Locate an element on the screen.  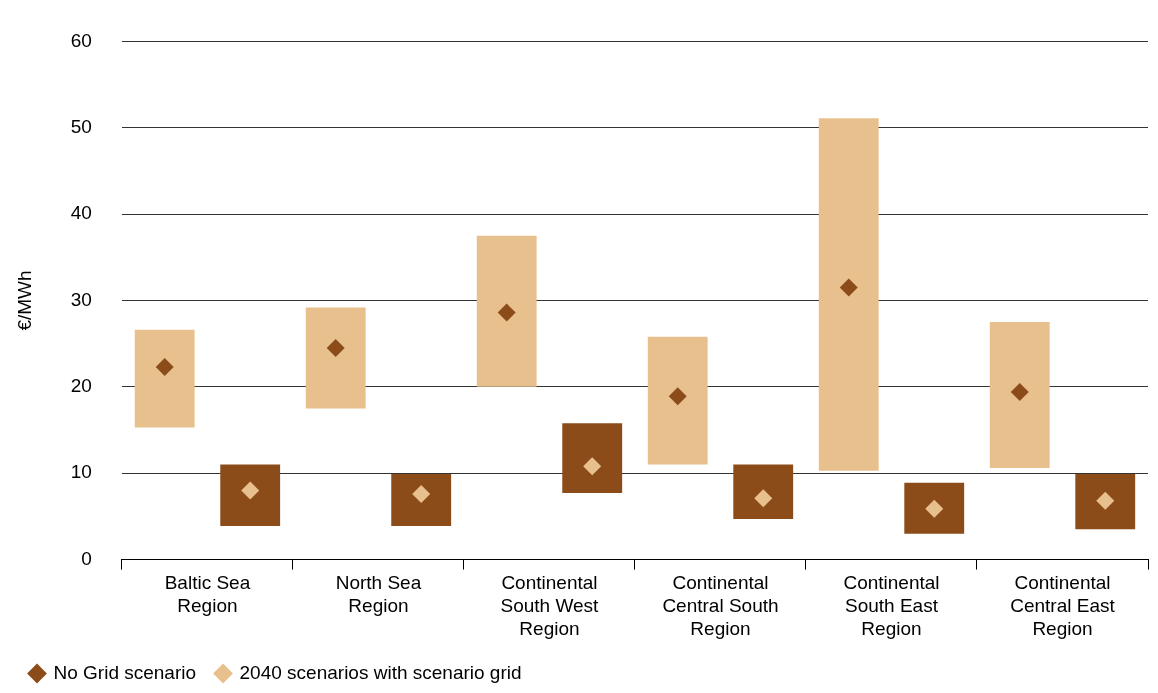
x-tick-label: Continental South East Region is located at coordinates (891, 605).